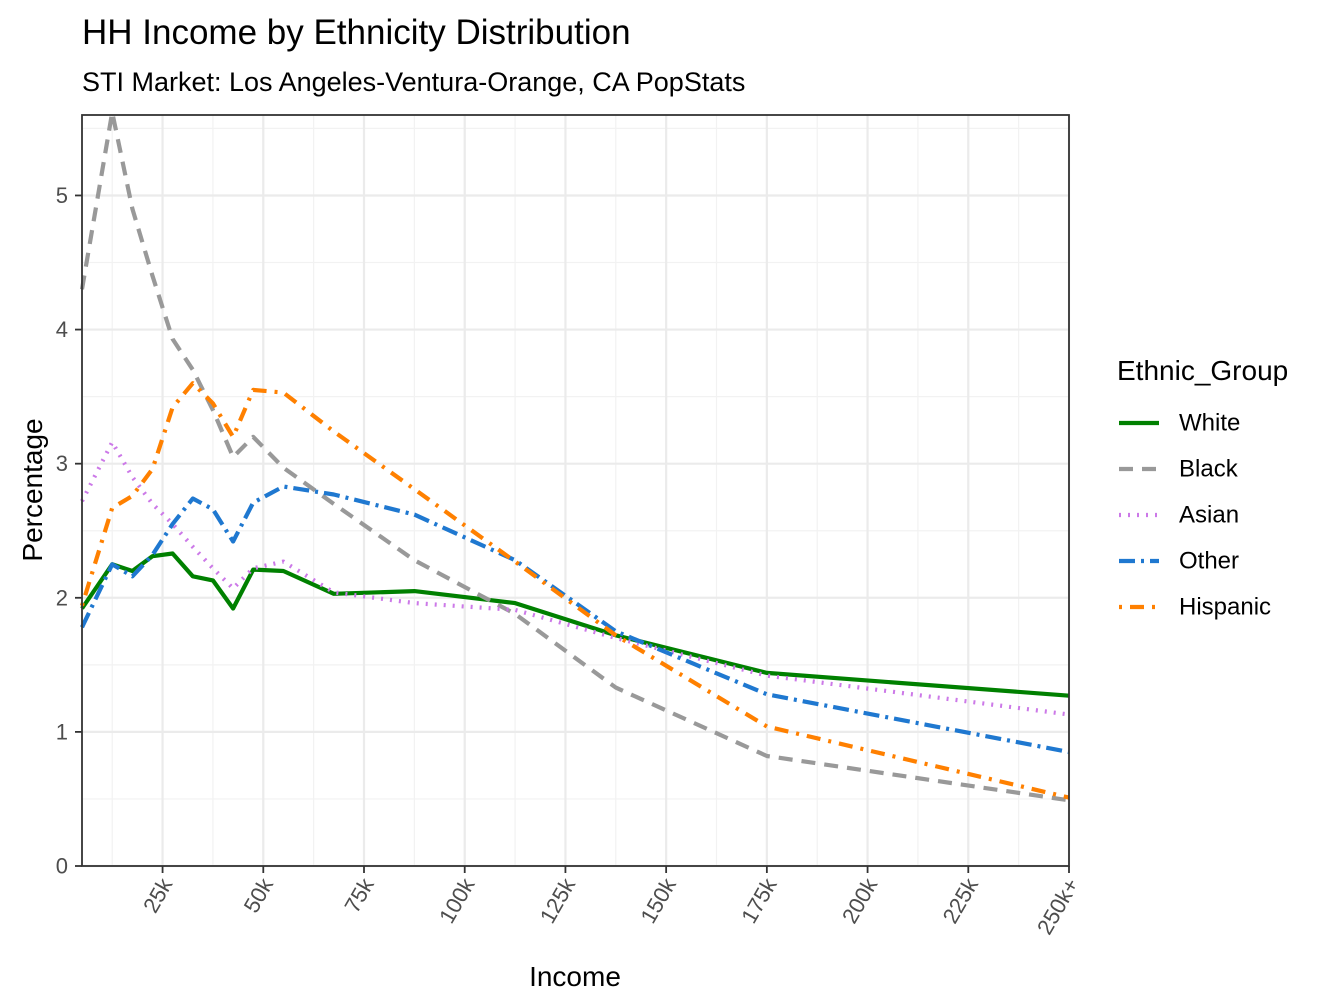 This screenshot has height=1008, width=1344. Describe the element at coordinates (558, 900) in the screenshot. I see `x-tick-label: 125k` at that location.